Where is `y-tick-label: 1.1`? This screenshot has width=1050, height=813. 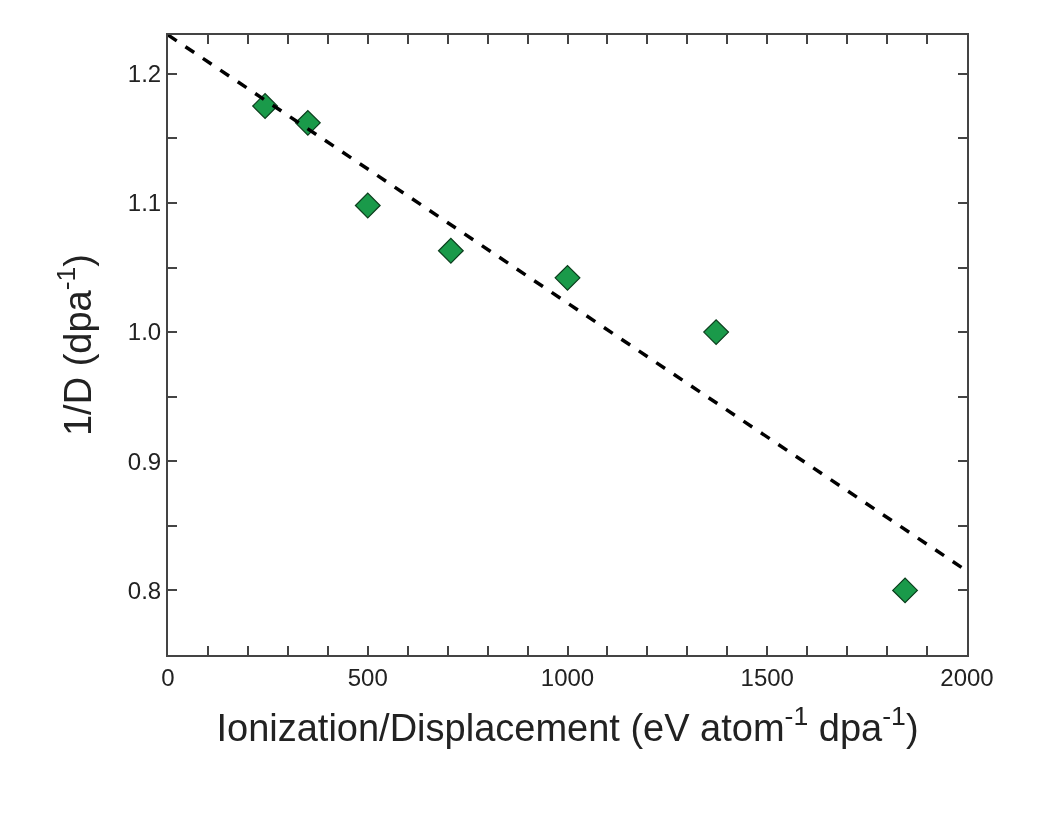 y-tick-label: 1.1 is located at coordinates (144, 203).